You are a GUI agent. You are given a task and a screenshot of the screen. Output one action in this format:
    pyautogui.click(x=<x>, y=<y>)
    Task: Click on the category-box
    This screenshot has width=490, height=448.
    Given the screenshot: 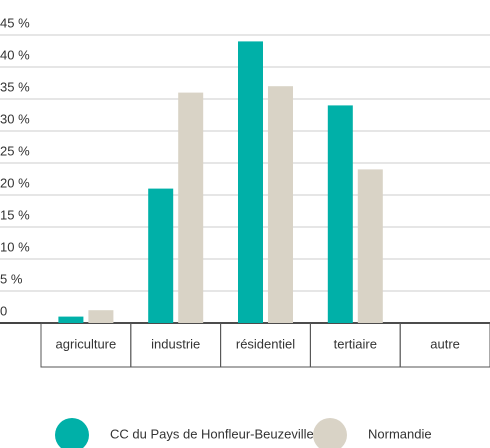 What is the action you would take?
    pyautogui.click(x=444, y=345)
    